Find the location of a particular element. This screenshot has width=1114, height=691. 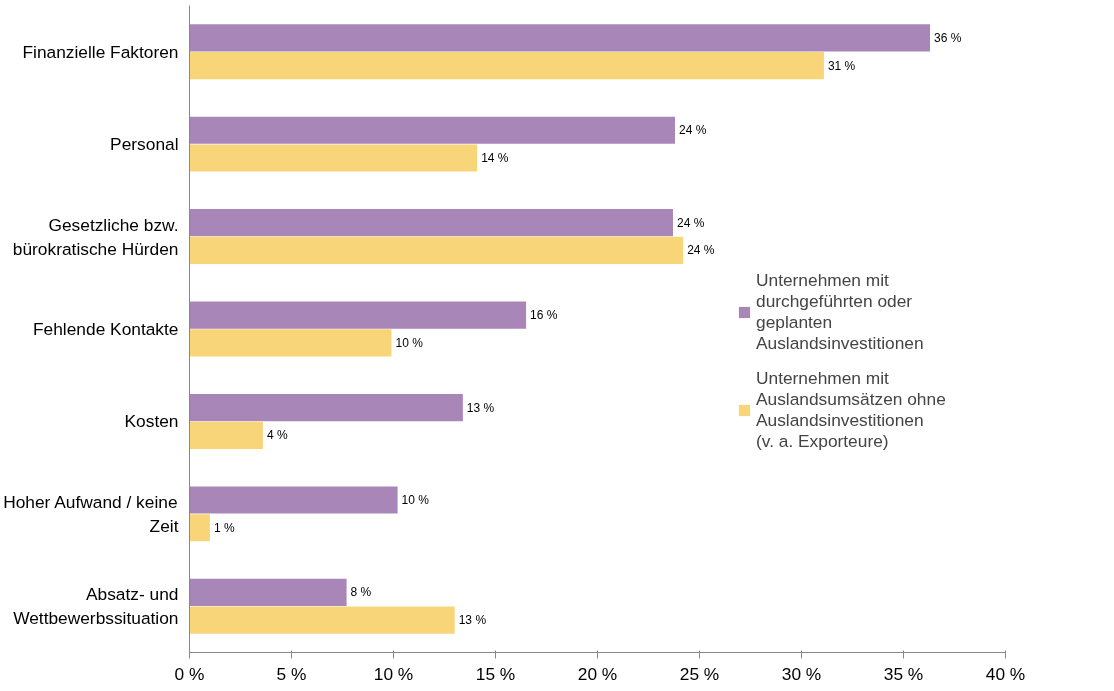

y-tick-label: Personal is located at coordinates (144, 144).